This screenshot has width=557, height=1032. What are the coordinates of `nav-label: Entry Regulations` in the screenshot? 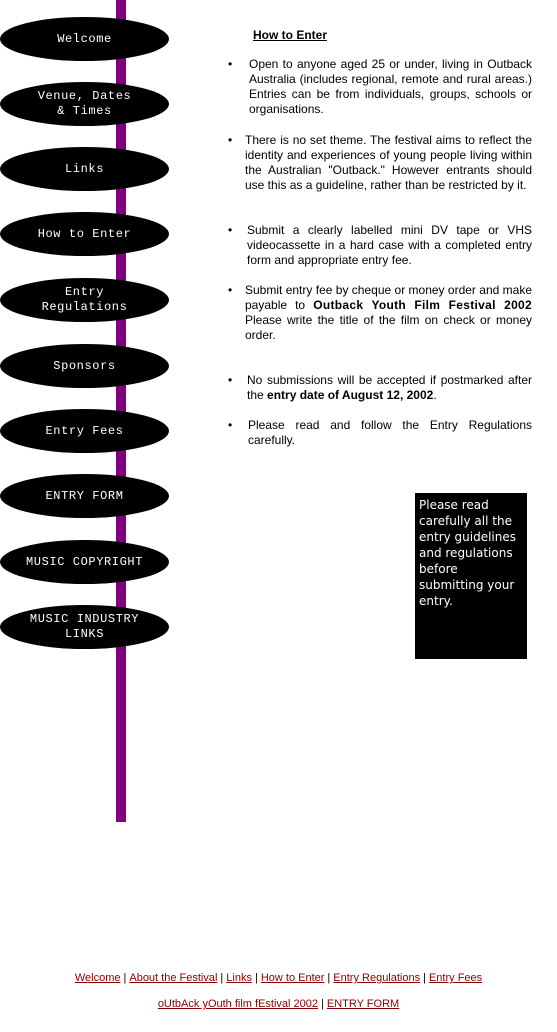 It's located at (84, 299).